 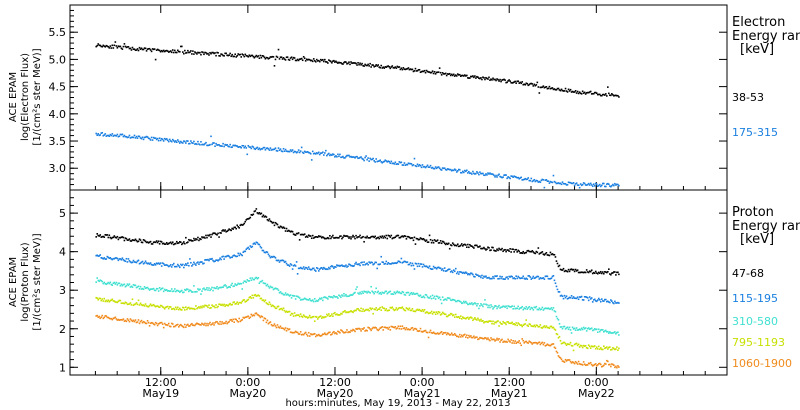 I want to click on electron-legend-subtitle: Energy range, so click(x=766, y=36).